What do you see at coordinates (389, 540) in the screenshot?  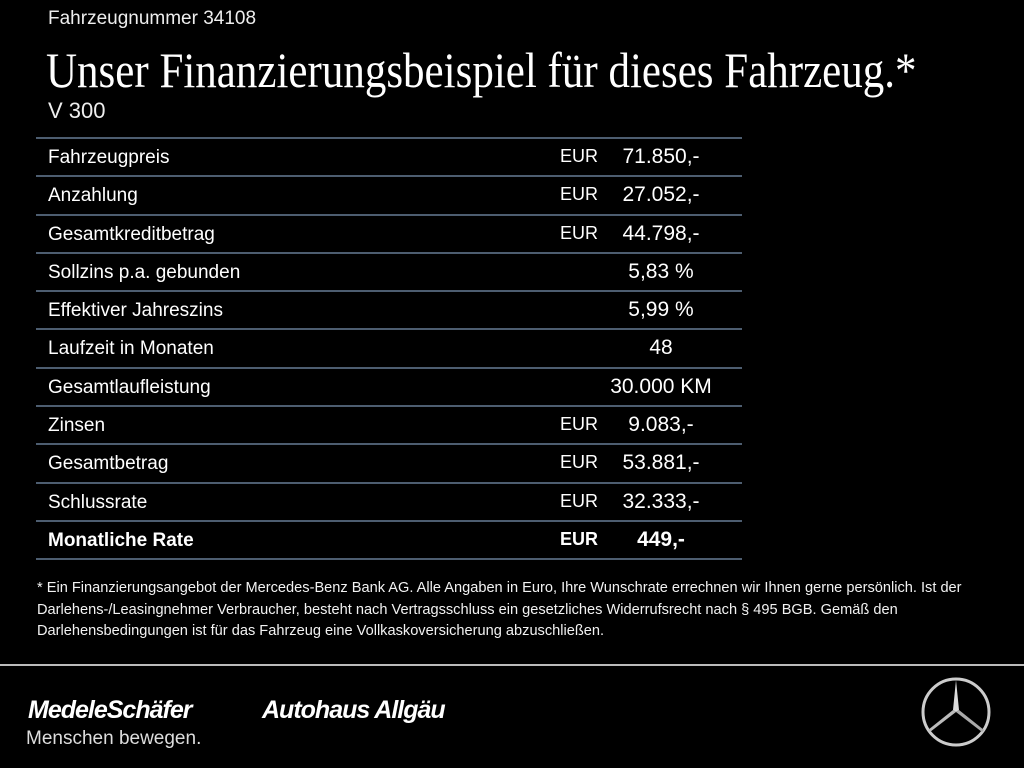 I see `table-row: Monatliche Rate EUR 449,-` at bounding box center [389, 540].